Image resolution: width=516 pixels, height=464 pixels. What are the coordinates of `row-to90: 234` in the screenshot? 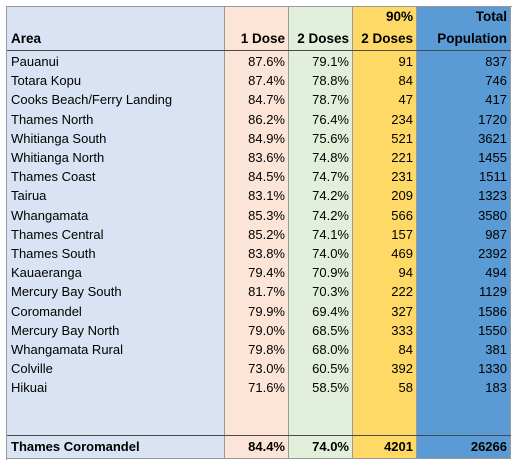 It's located at (402, 119).